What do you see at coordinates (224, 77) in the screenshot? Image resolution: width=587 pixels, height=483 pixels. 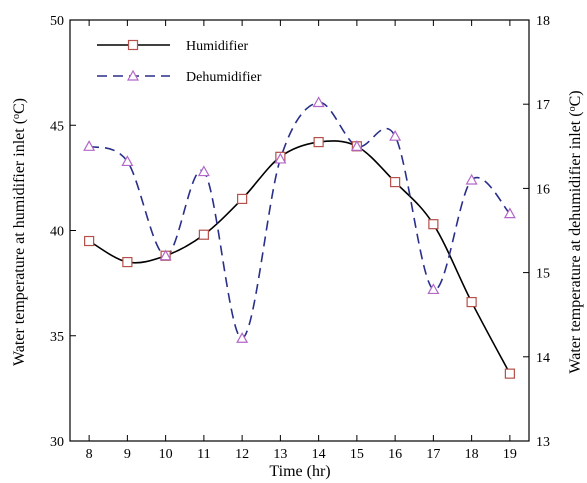 I see `legend-dehumidifier-label: Dehumidifier` at bounding box center [224, 77].